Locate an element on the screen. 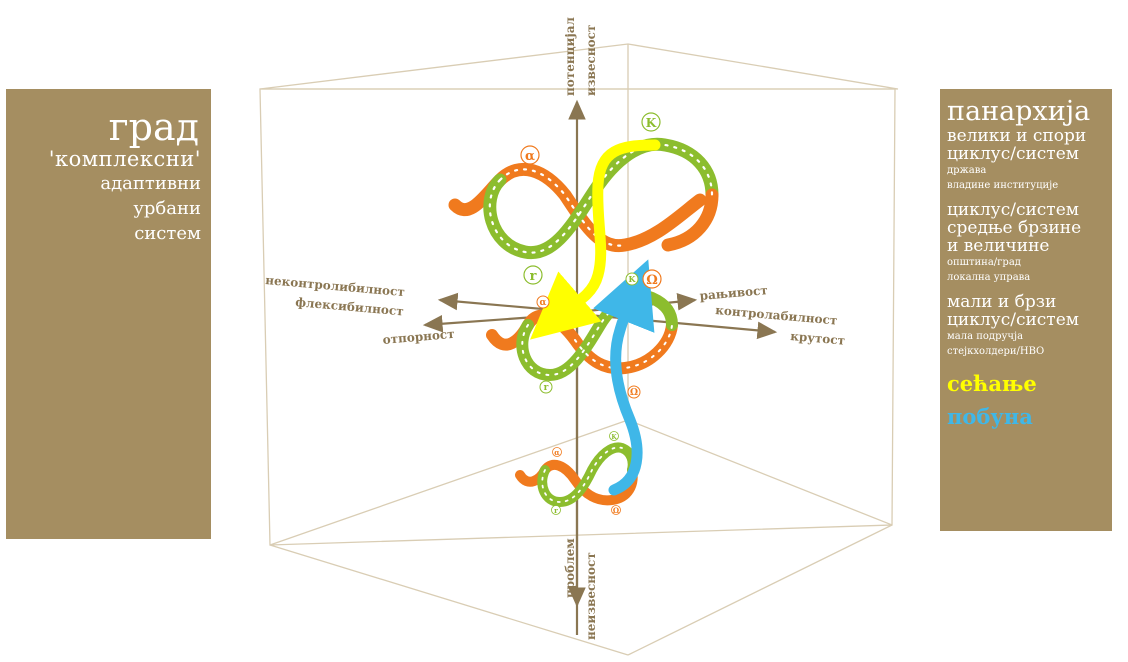 Image resolution: width=1128 pixels, height=662 pixels. small-sub2: стејкхолдери/НВО is located at coordinates (996, 351).